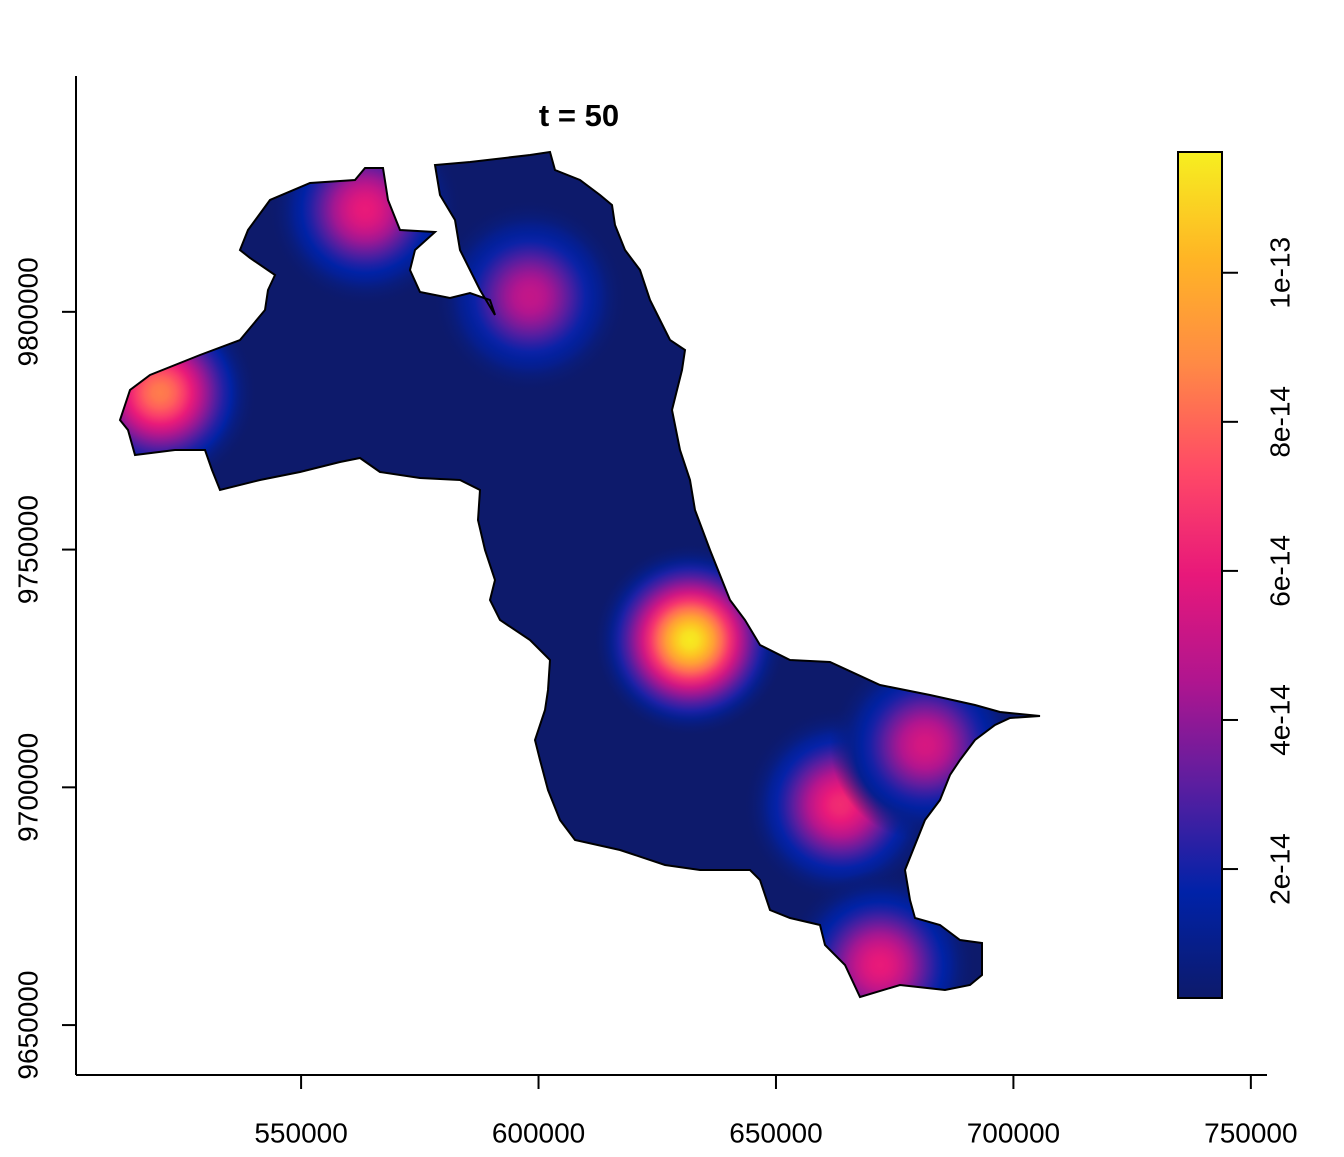 The width and height of the screenshot is (1344, 1157). I want to click on y-tick-label: 9650000, so click(27, 1025).